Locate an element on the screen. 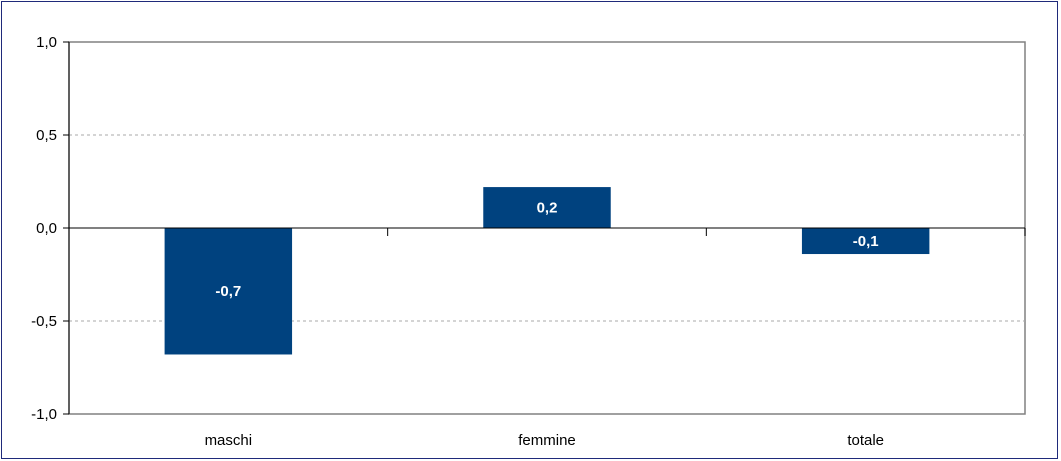 The height and width of the screenshot is (461, 1061). data-label-femmine: 0,2 is located at coordinates (547, 208).